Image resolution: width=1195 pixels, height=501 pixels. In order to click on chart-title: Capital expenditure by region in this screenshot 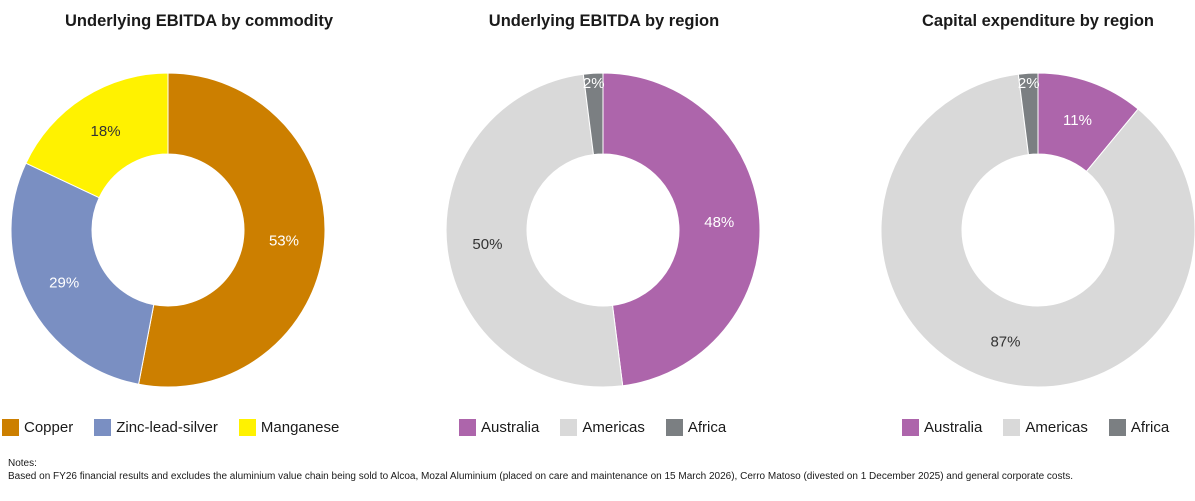, I will do `click(1038, 21)`.